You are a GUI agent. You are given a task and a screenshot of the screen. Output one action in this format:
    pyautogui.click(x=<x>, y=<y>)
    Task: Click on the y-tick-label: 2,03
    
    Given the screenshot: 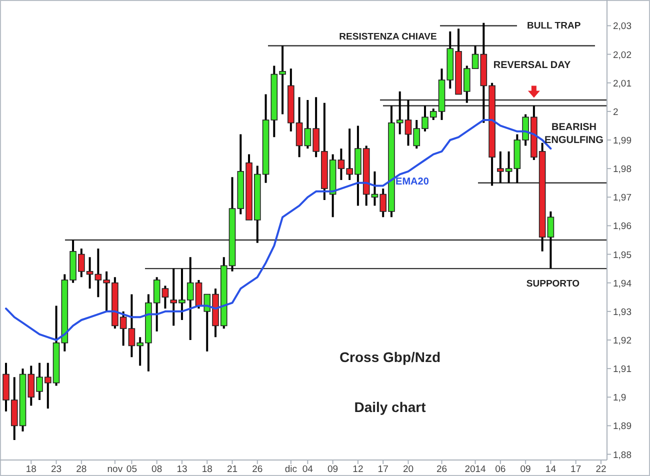 What is the action you would take?
    pyautogui.click(x=622, y=26)
    